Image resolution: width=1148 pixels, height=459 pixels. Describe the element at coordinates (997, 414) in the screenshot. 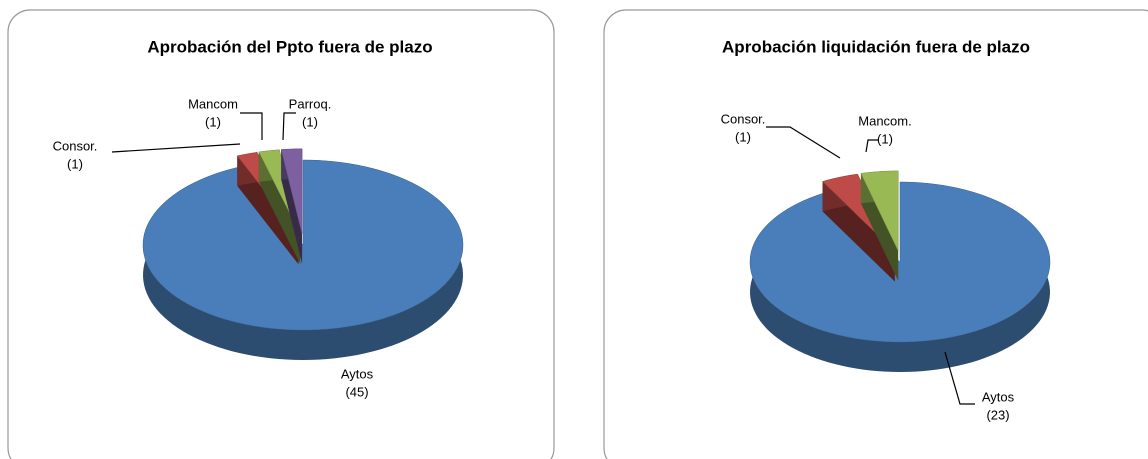

I see `slice-value-label: (23)` at that location.